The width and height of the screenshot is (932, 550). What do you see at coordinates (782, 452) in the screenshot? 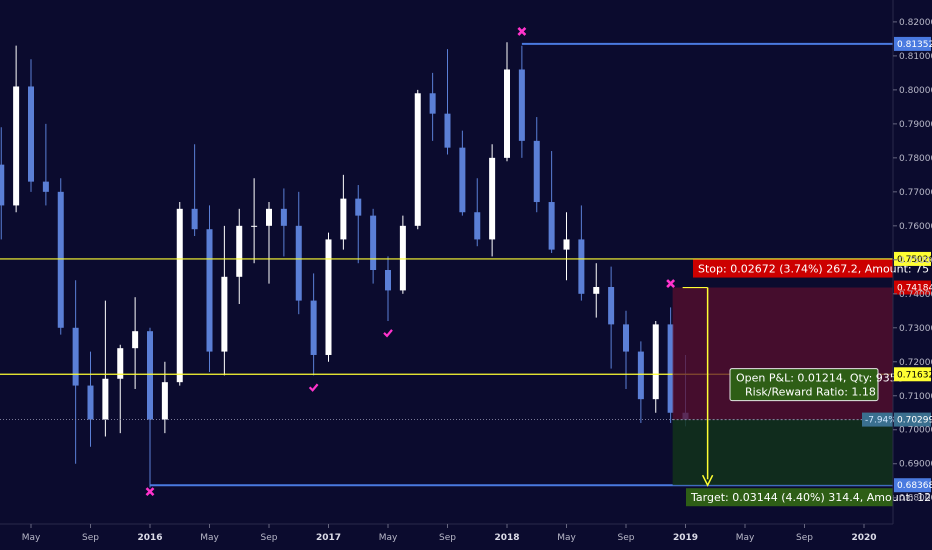
I see `target-zone` at bounding box center [782, 452].